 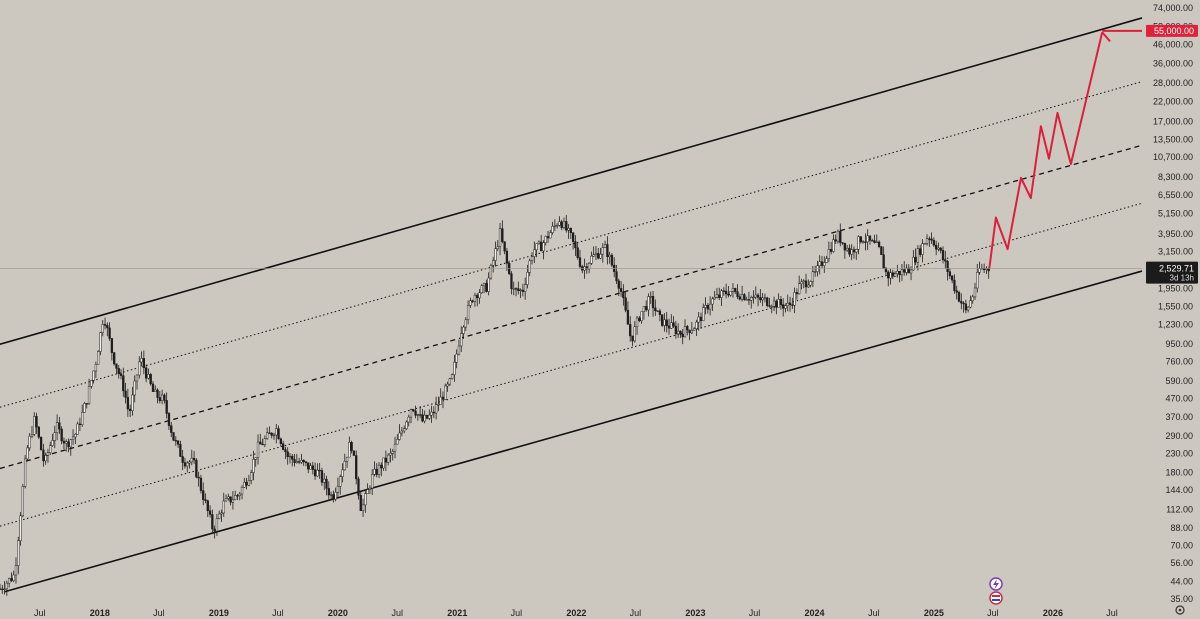 I want to click on flag-icon, so click(x=996, y=598).